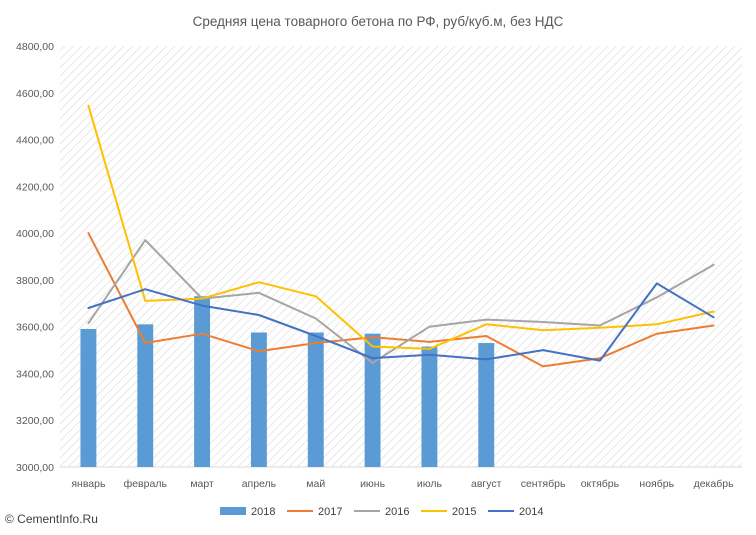  Describe the element at coordinates (35, 234) in the screenshot. I see `y-tick-label: 4000,00` at that location.